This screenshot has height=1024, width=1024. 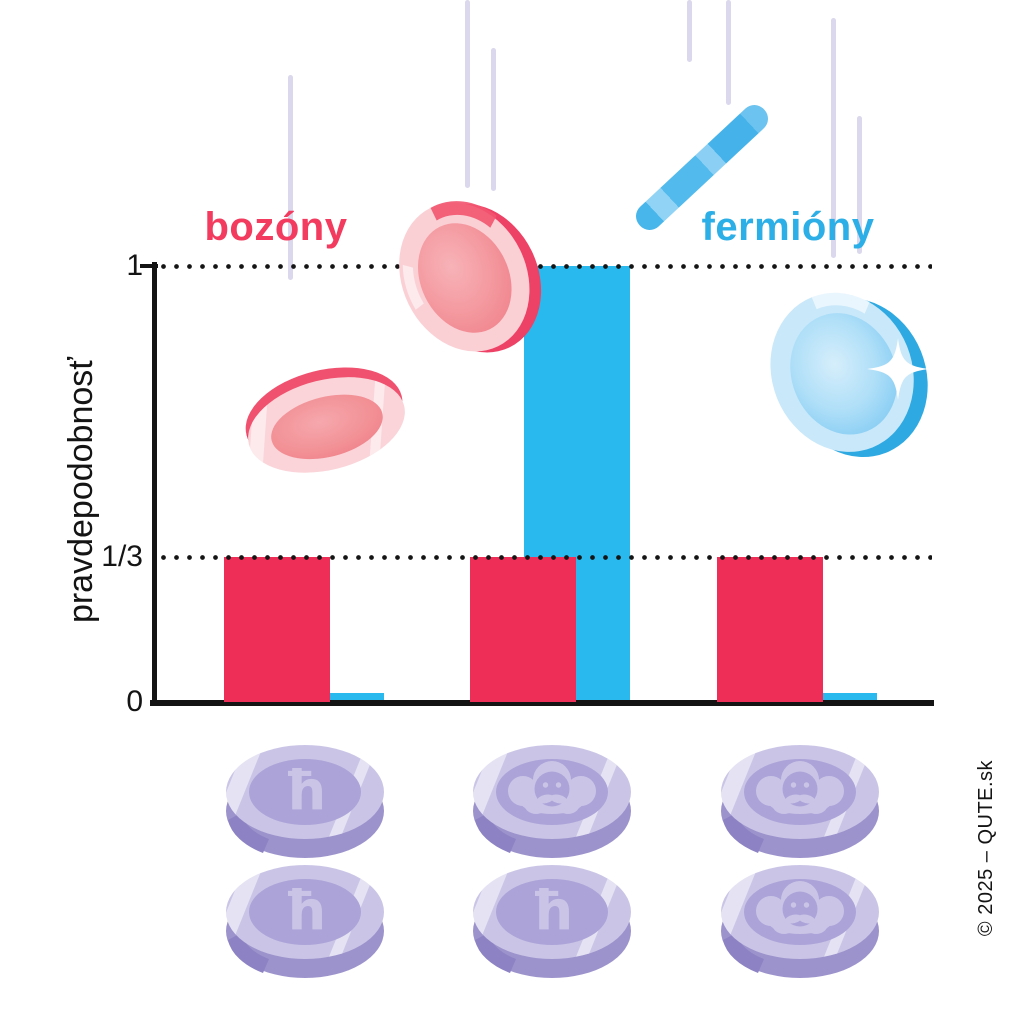 What do you see at coordinates (986, 848) in the screenshot?
I see `copyright-watermark: © 2025 – QUTE.sk` at bounding box center [986, 848].